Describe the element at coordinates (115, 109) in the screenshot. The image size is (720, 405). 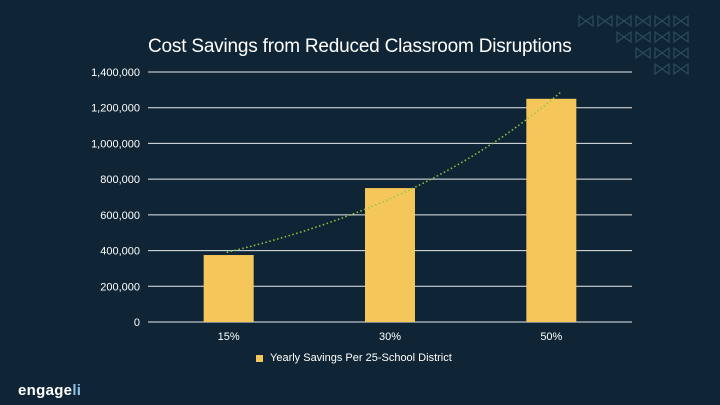
I see `y-tick-label: 1,200,000` at that location.